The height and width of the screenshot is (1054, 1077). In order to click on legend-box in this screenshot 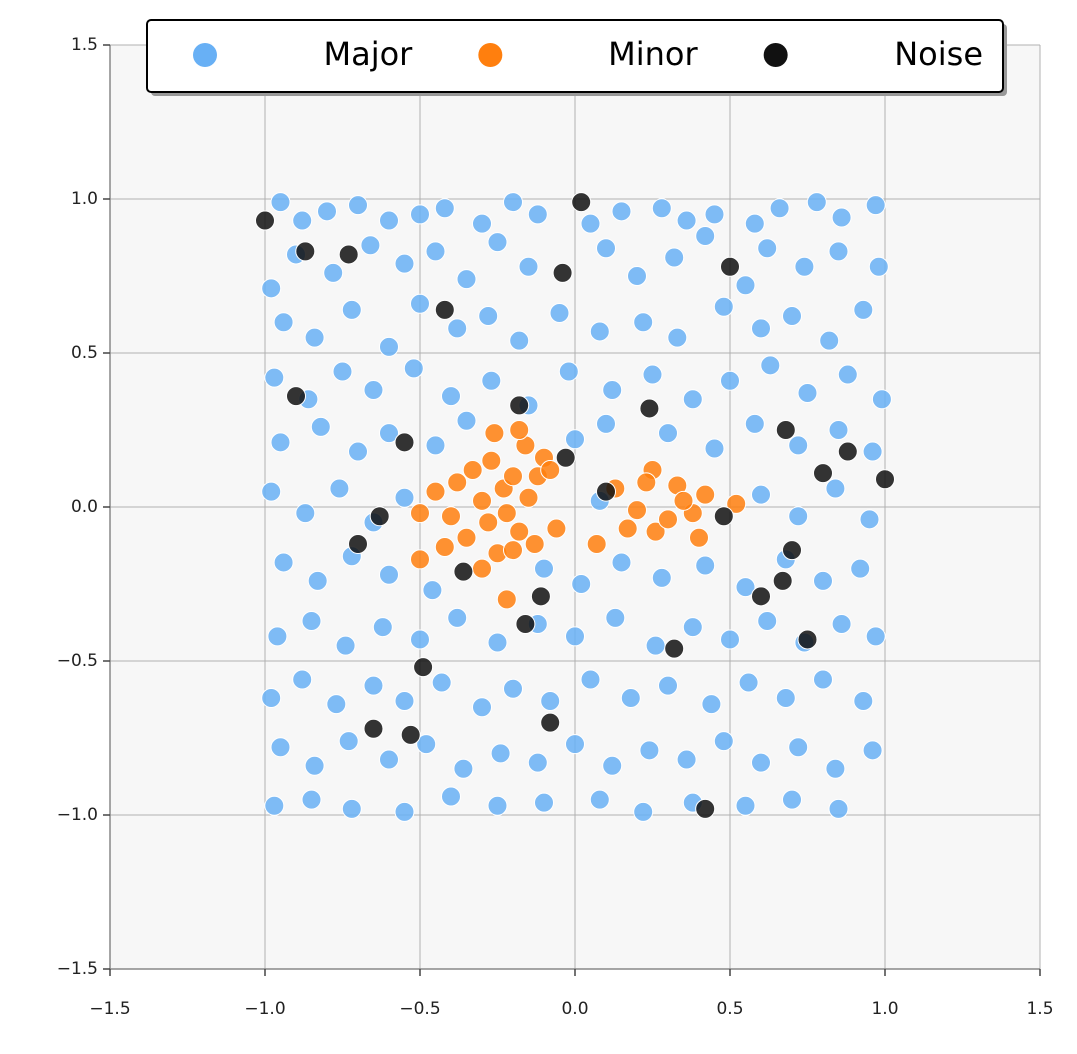, I will do `click(575, 56)`.